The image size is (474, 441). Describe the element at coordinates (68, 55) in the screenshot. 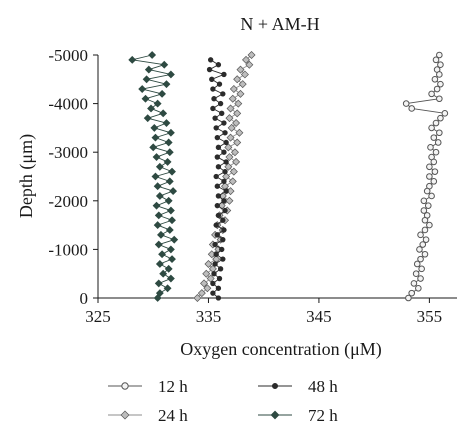

I see `y-tick-label: -5000` at that location.